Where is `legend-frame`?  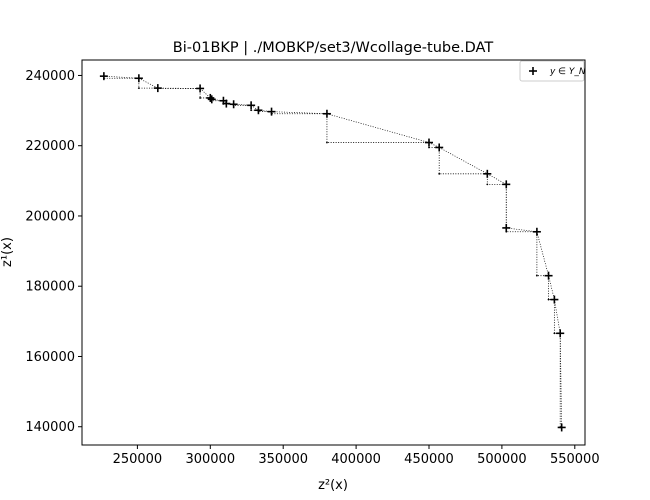
legend-frame is located at coordinates (552, 71).